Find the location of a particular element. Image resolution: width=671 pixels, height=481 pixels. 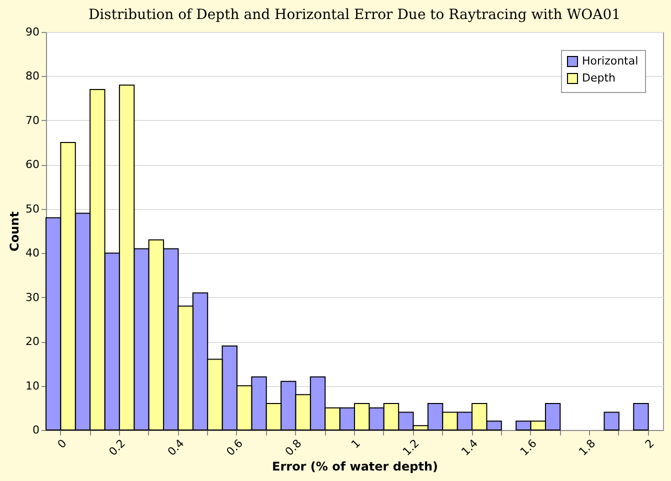

y-tick-label: 40 is located at coordinates (33, 253).